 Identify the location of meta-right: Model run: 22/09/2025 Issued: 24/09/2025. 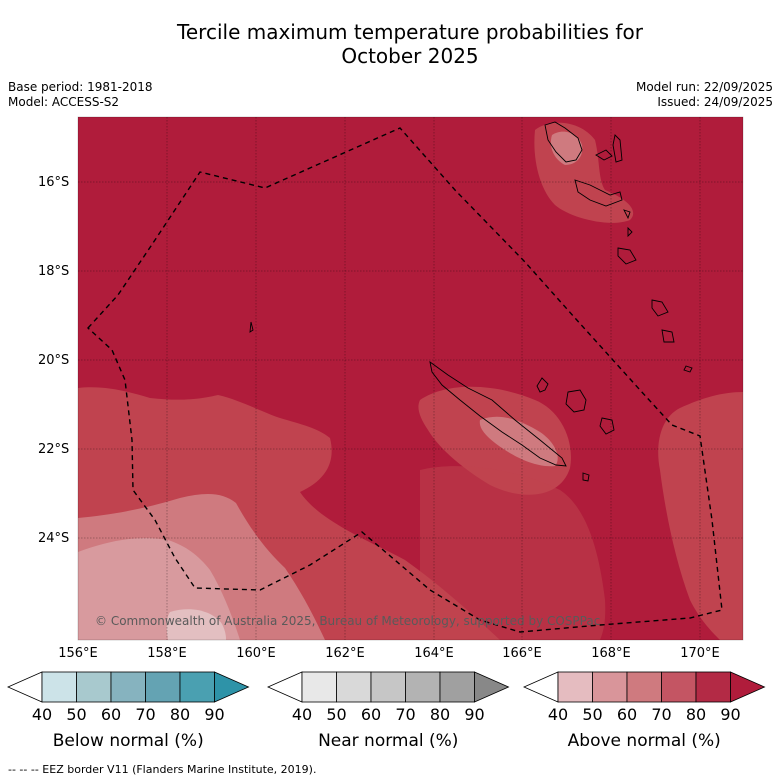
(704, 95).